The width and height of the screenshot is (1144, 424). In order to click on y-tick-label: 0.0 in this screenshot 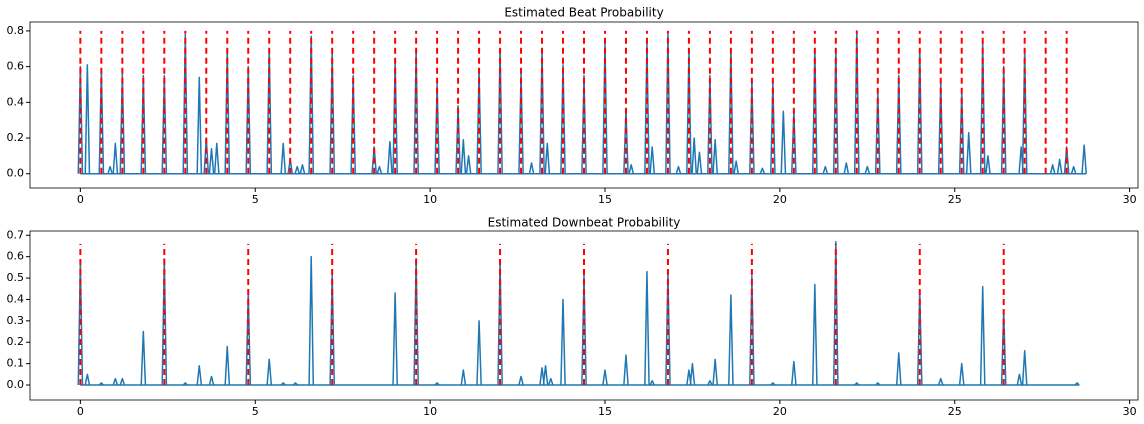, I will do `click(16, 173)`.